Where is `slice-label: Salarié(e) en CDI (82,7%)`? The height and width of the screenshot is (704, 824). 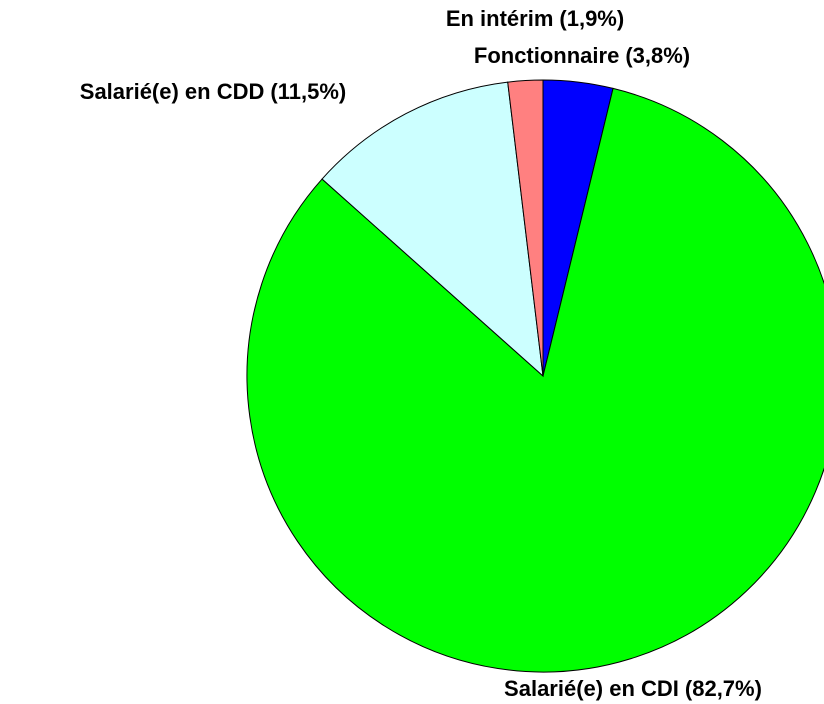 slice-label: Salarié(e) en CDI (82,7%) is located at coordinates (633, 688).